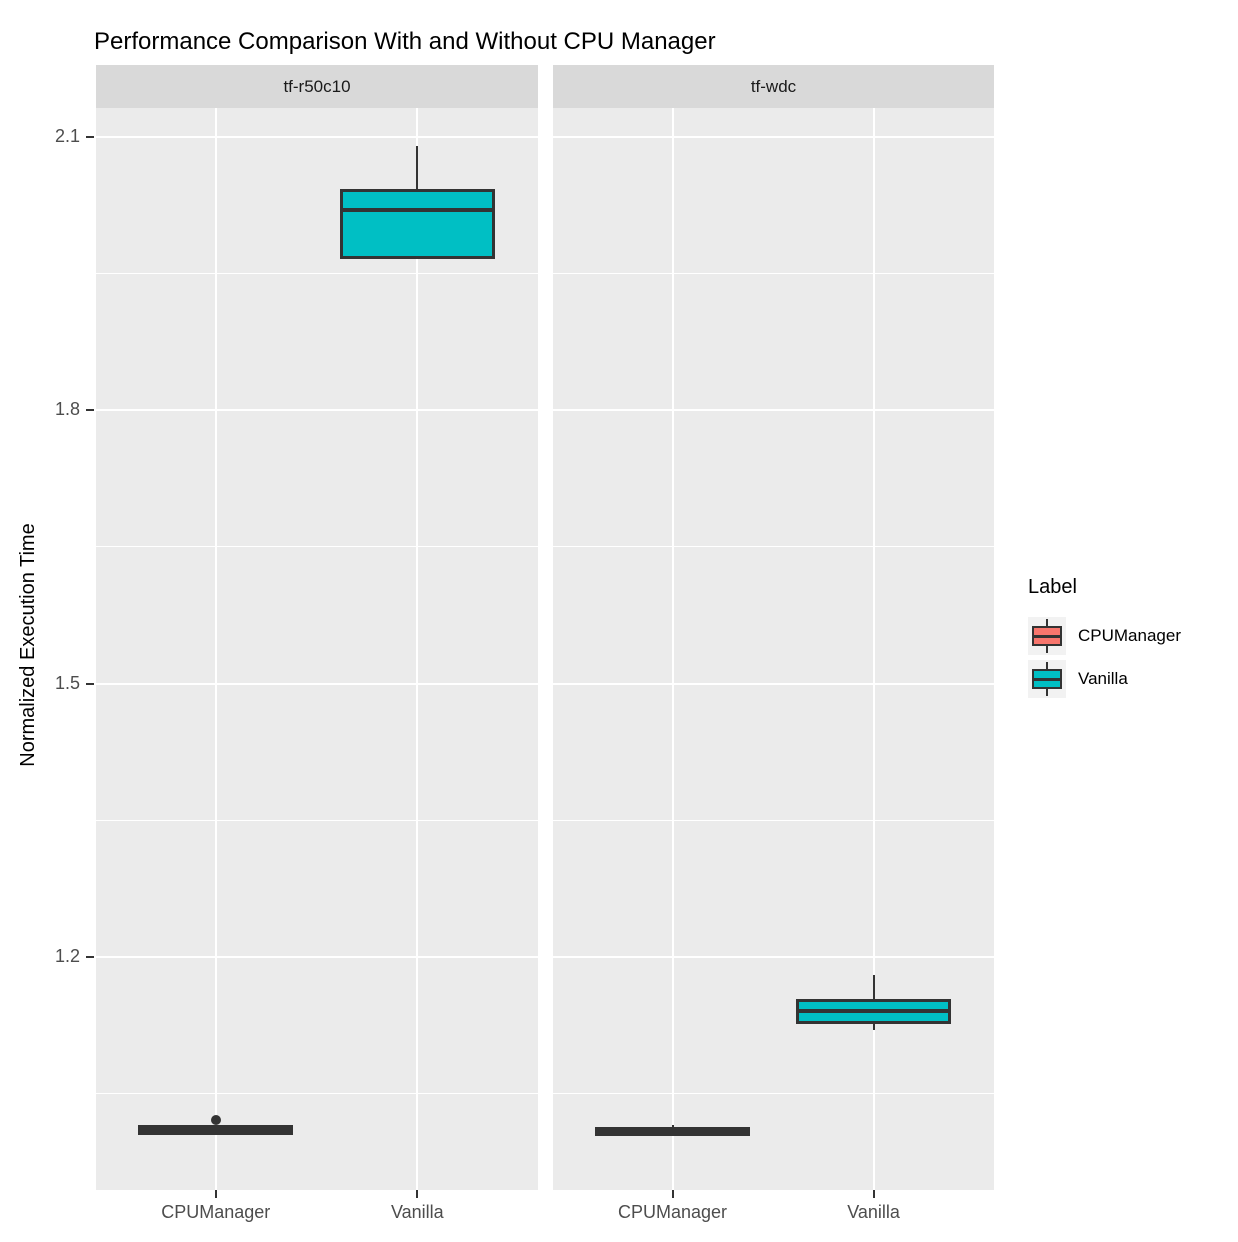  I want to click on legend-entry: Vanilla, so click(1132, 679).